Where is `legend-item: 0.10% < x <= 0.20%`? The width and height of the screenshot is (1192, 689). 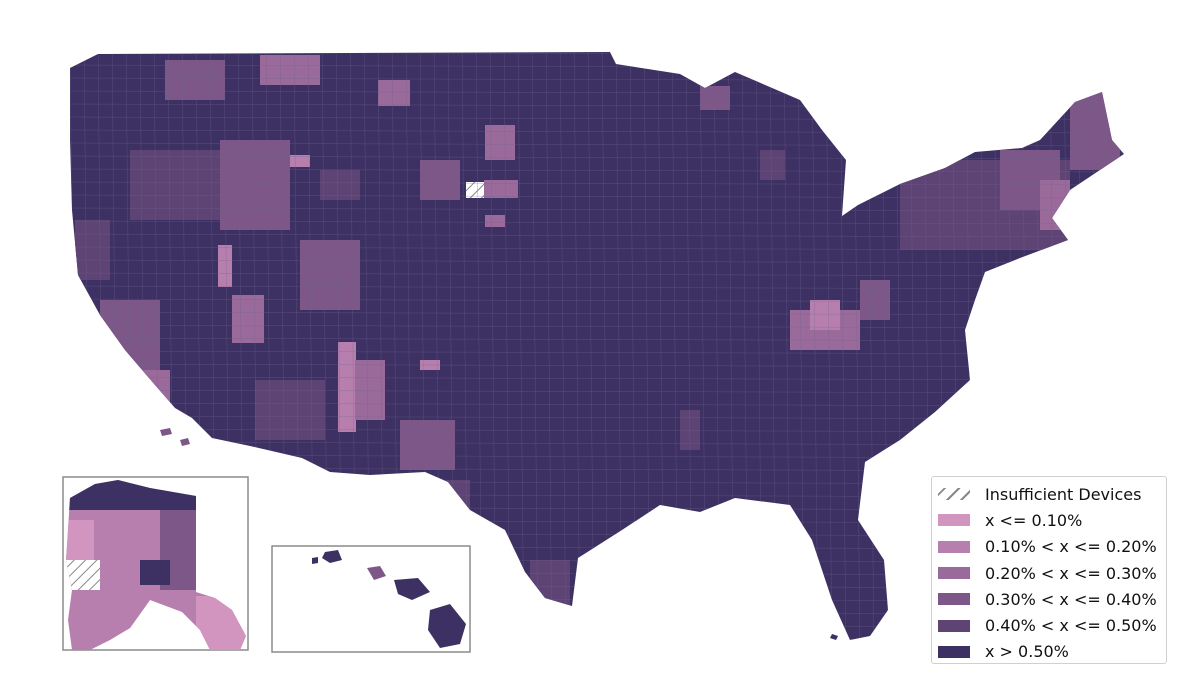
legend-item: 0.10% < x <= 0.20% is located at coordinates (1049, 547).